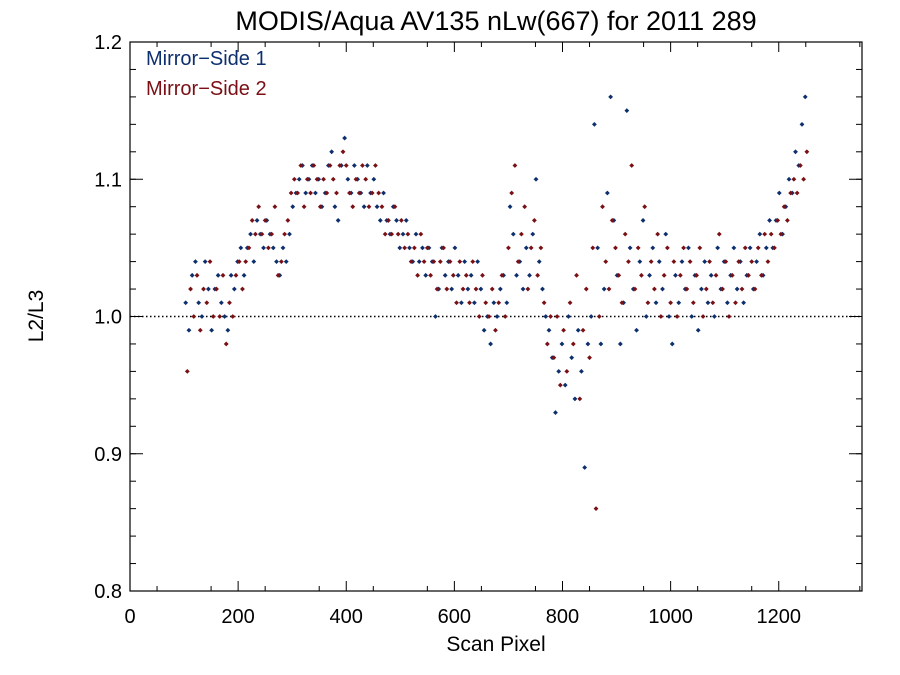  Describe the element at coordinates (562, 617) in the screenshot. I see `x-tick-label: 800` at that location.